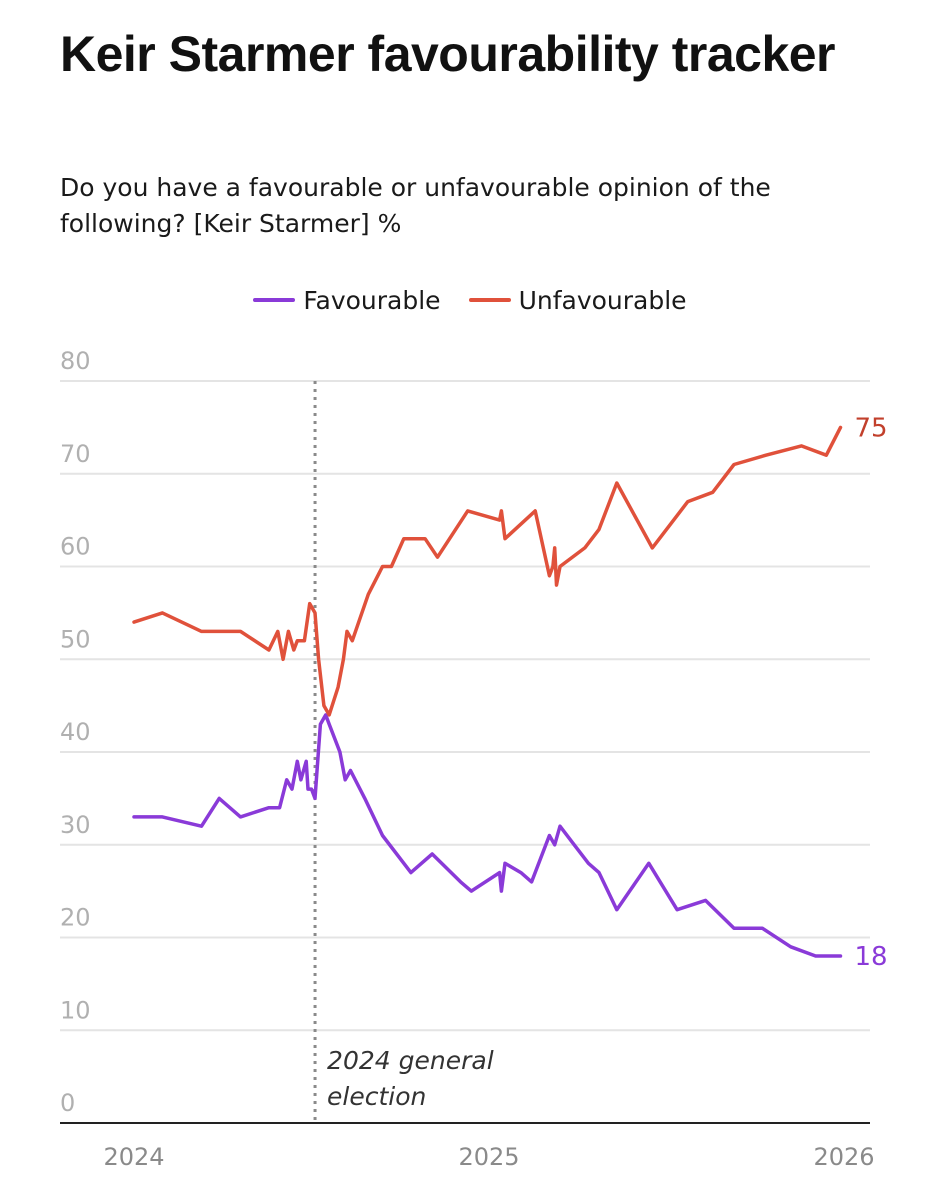 The height and width of the screenshot is (1199, 940). I want to click on legend-swatch-unfavourable, so click(489, 300).